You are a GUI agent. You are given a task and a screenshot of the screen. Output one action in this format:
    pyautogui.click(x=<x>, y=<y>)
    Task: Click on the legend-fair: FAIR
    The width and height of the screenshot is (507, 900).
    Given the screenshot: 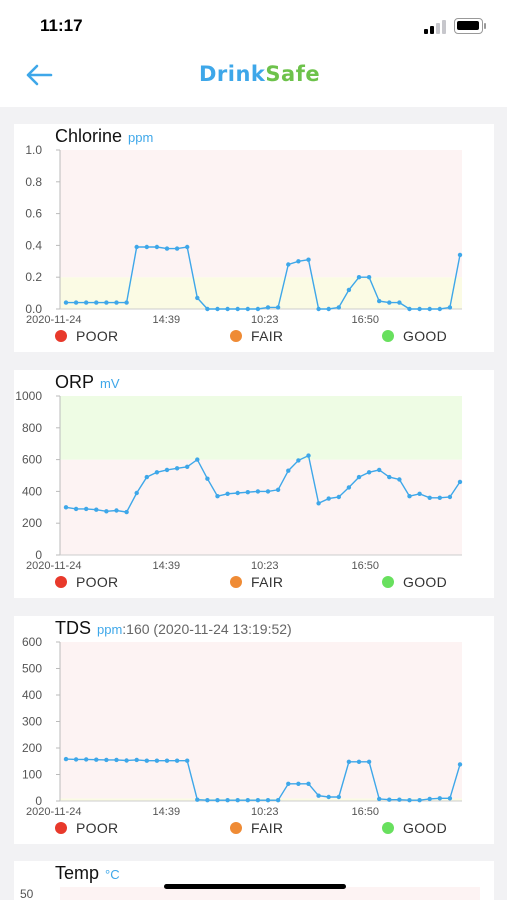 What is the action you would take?
    pyautogui.click(x=256, y=582)
    